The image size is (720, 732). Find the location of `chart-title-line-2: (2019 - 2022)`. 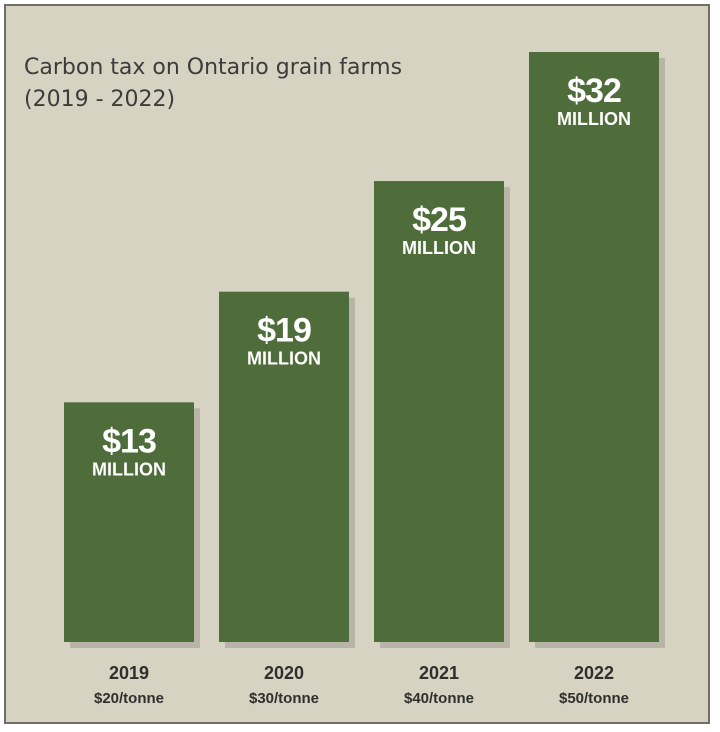

chart-title-line-2: (2019 - 2022) is located at coordinates (99, 99).